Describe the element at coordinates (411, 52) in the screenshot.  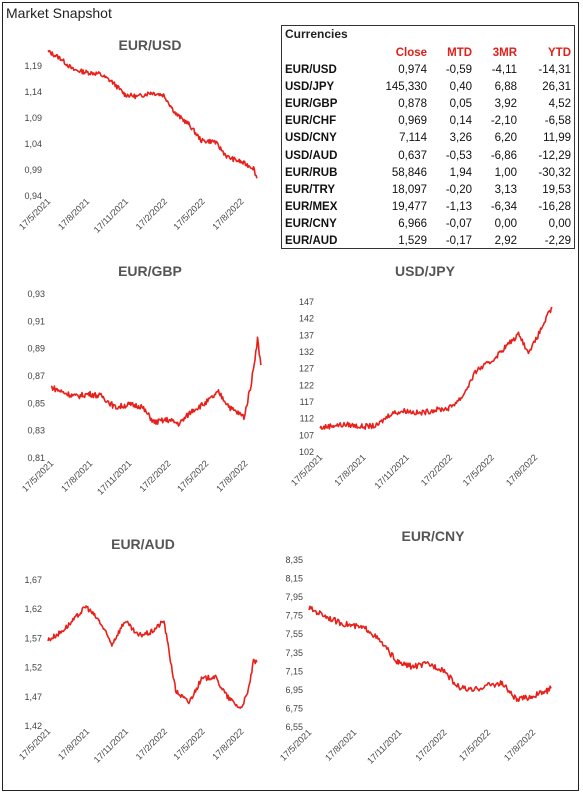
I see `header-close: Close` at that location.